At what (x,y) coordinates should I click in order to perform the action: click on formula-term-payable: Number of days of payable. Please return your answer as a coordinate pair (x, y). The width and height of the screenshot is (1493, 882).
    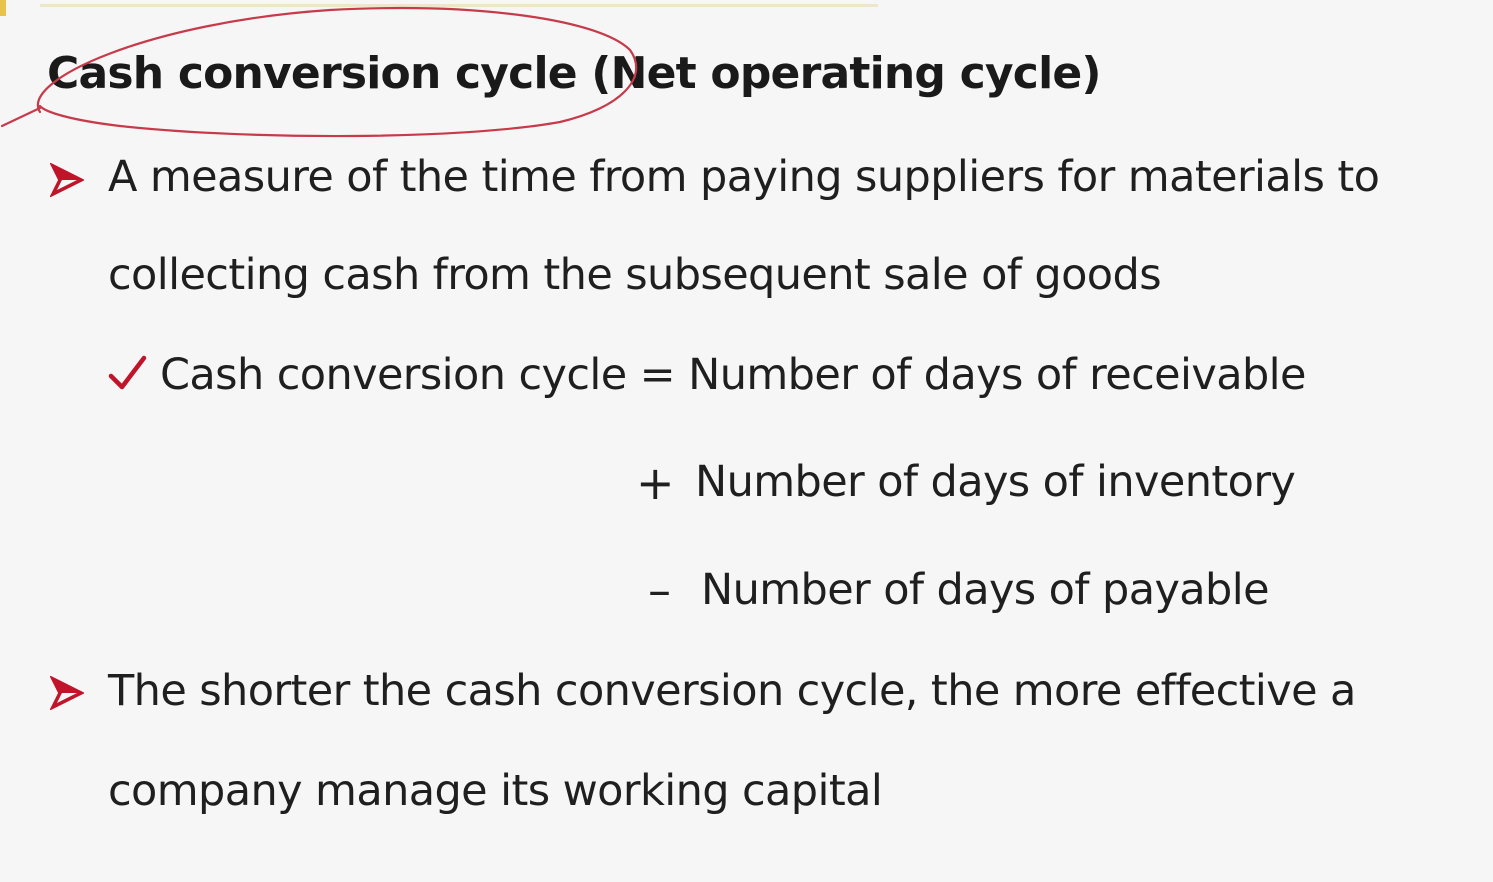
    Looking at the image, I should click on (985, 590).